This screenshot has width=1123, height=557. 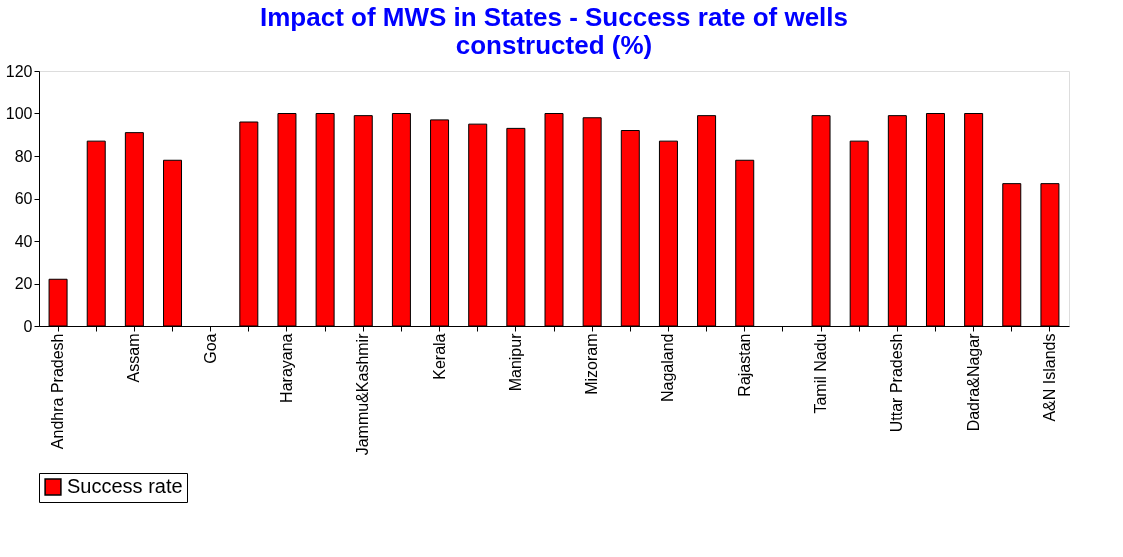 What do you see at coordinates (28, 326) in the screenshot?
I see `y-tick-label: 0` at bounding box center [28, 326].